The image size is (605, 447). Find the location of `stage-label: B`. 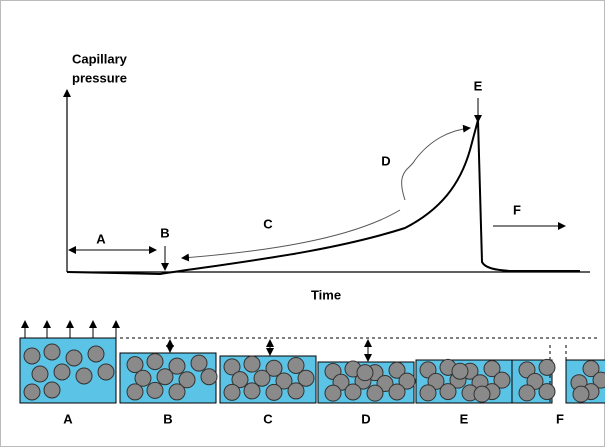

stage-label: B is located at coordinates (164, 232).